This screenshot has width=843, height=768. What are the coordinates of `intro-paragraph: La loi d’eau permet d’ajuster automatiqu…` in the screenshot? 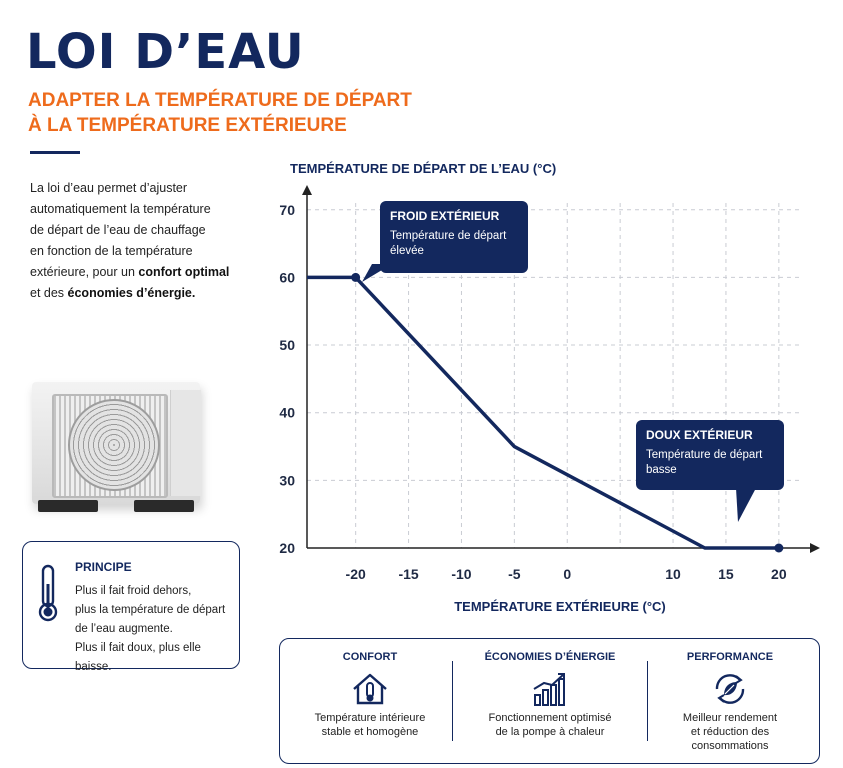 It's located at (145, 241).